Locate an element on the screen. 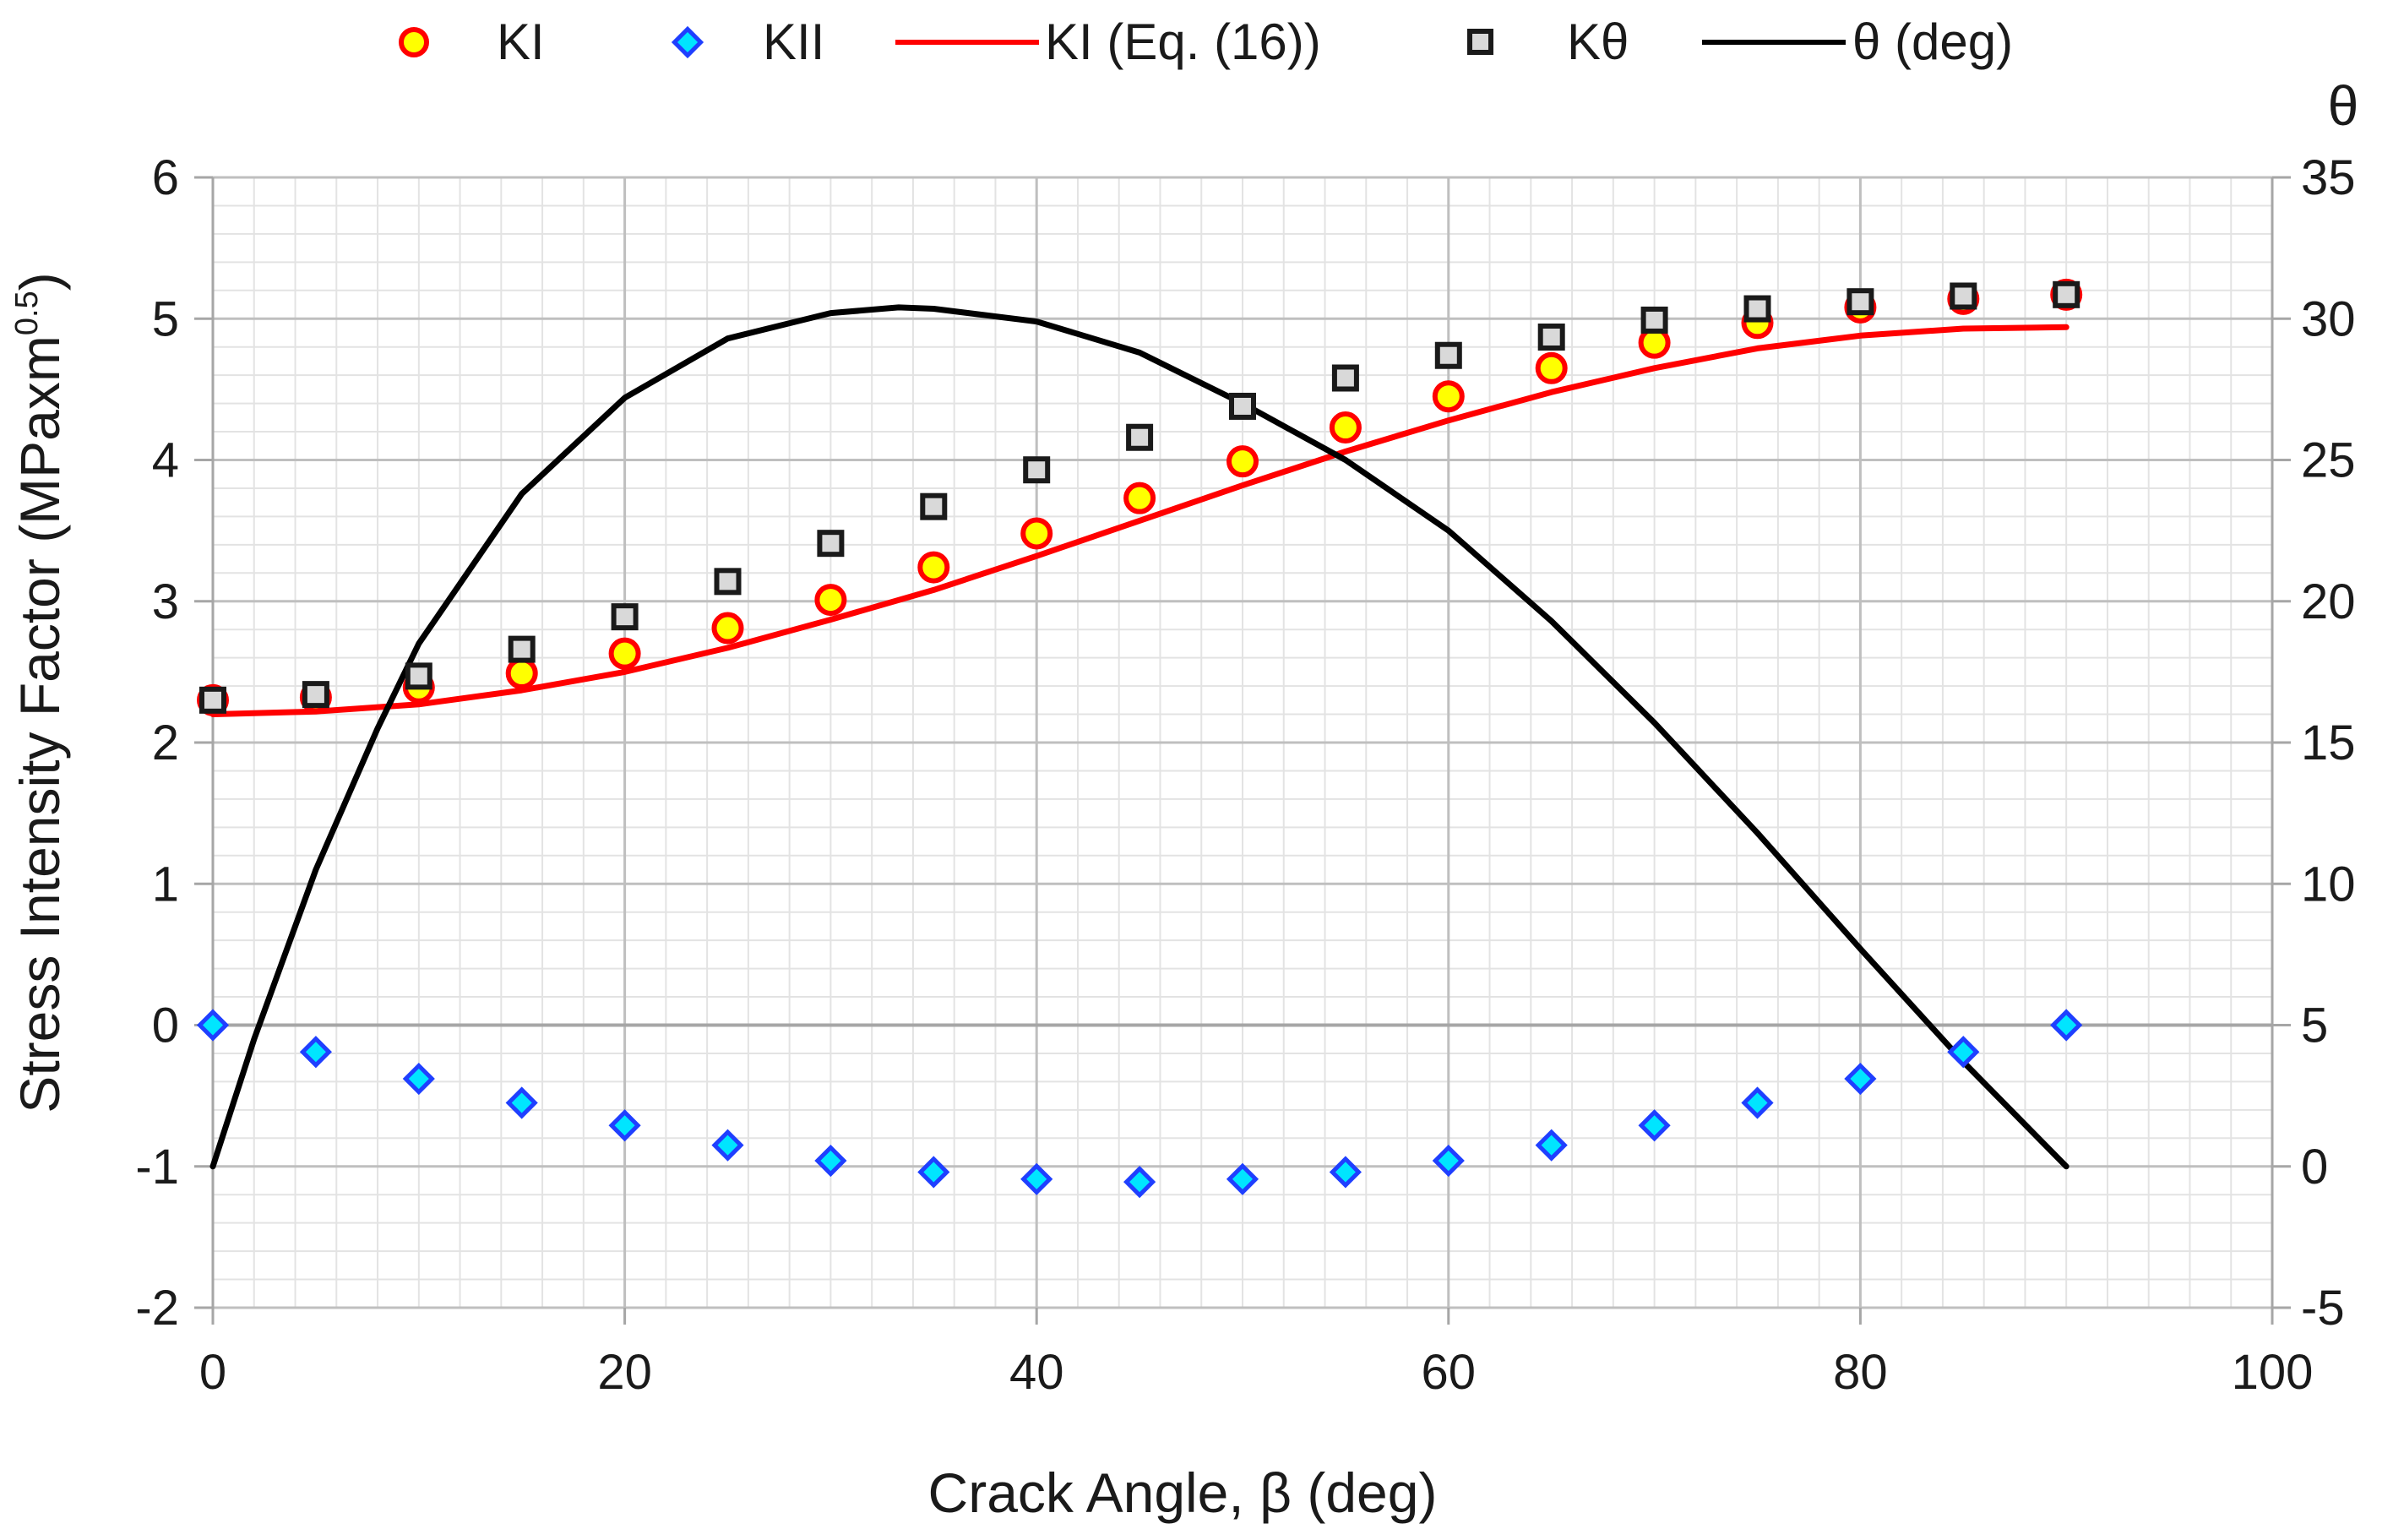 The height and width of the screenshot is (1540, 2404). legend: KI KII KI (Eq. (16)) Kθ θ (deg) is located at coordinates (1206, 42).